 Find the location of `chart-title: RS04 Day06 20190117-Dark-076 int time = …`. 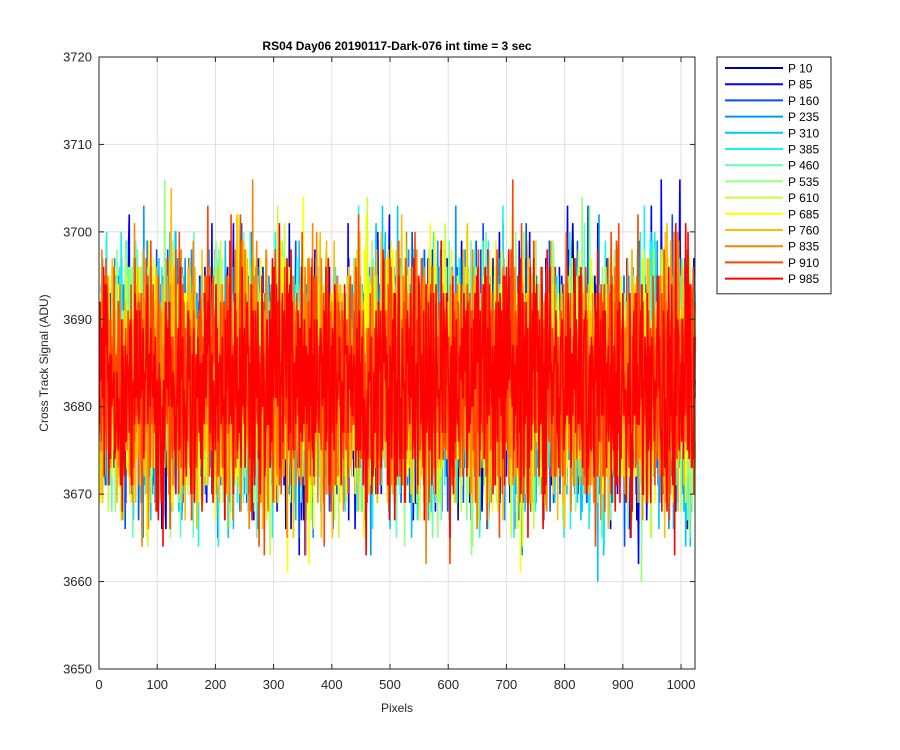

chart-title: RS04 Day06 20190117-Dark-076 int time = … is located at coordinates (397, 46).